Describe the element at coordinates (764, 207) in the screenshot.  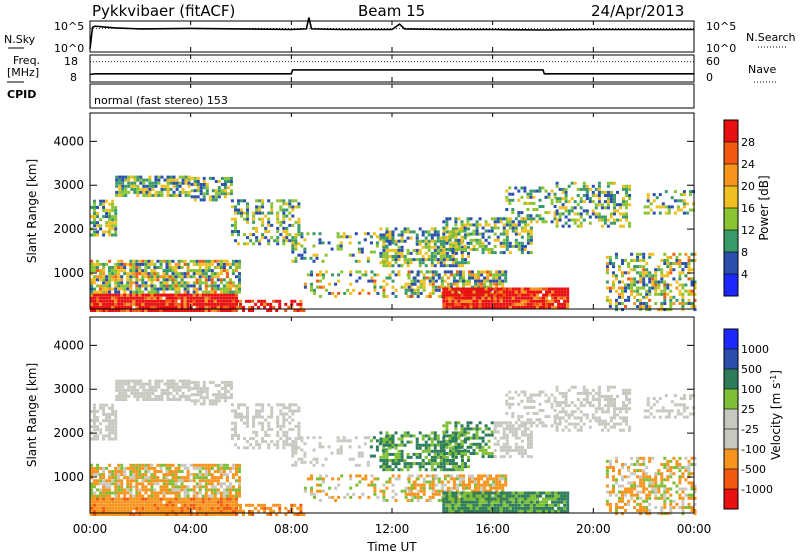
I see `power-colorbar-label: Power [dB]` at that location.